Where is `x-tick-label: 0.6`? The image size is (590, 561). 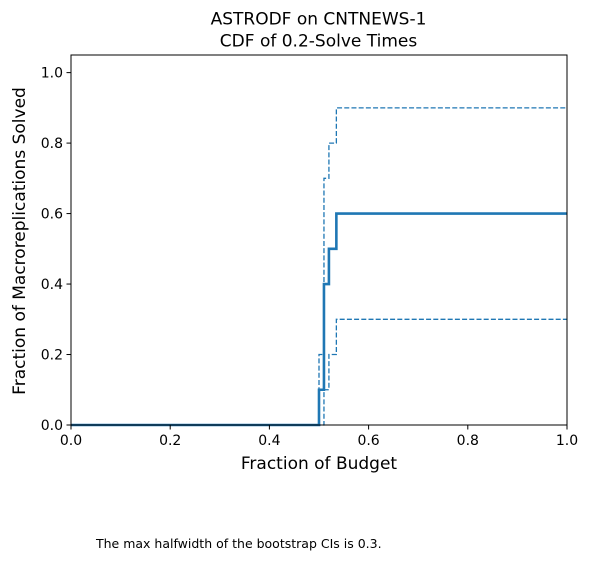 x-tick-label: 0.6 is located at coordinates (368, 441).